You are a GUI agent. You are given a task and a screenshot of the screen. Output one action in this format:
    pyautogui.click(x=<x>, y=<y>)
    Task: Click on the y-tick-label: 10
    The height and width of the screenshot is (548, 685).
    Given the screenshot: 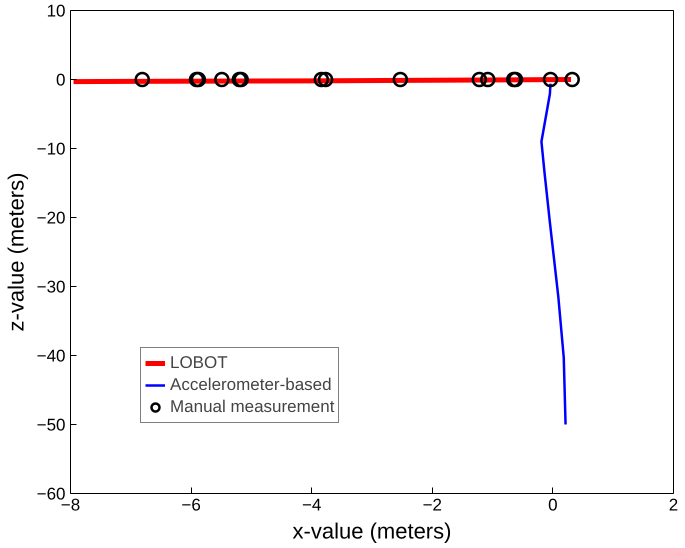 What is the action you would take?
    pyautogui.click(x=56, y=11)
    